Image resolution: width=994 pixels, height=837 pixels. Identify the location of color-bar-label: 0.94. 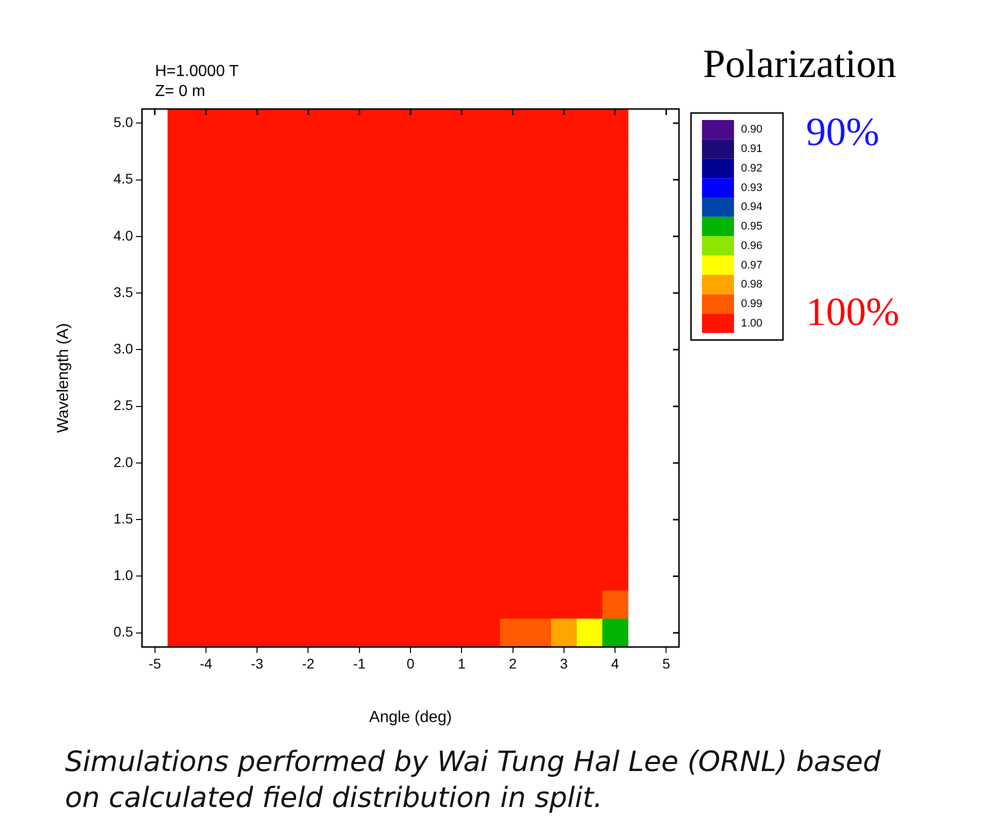
(751, 207).